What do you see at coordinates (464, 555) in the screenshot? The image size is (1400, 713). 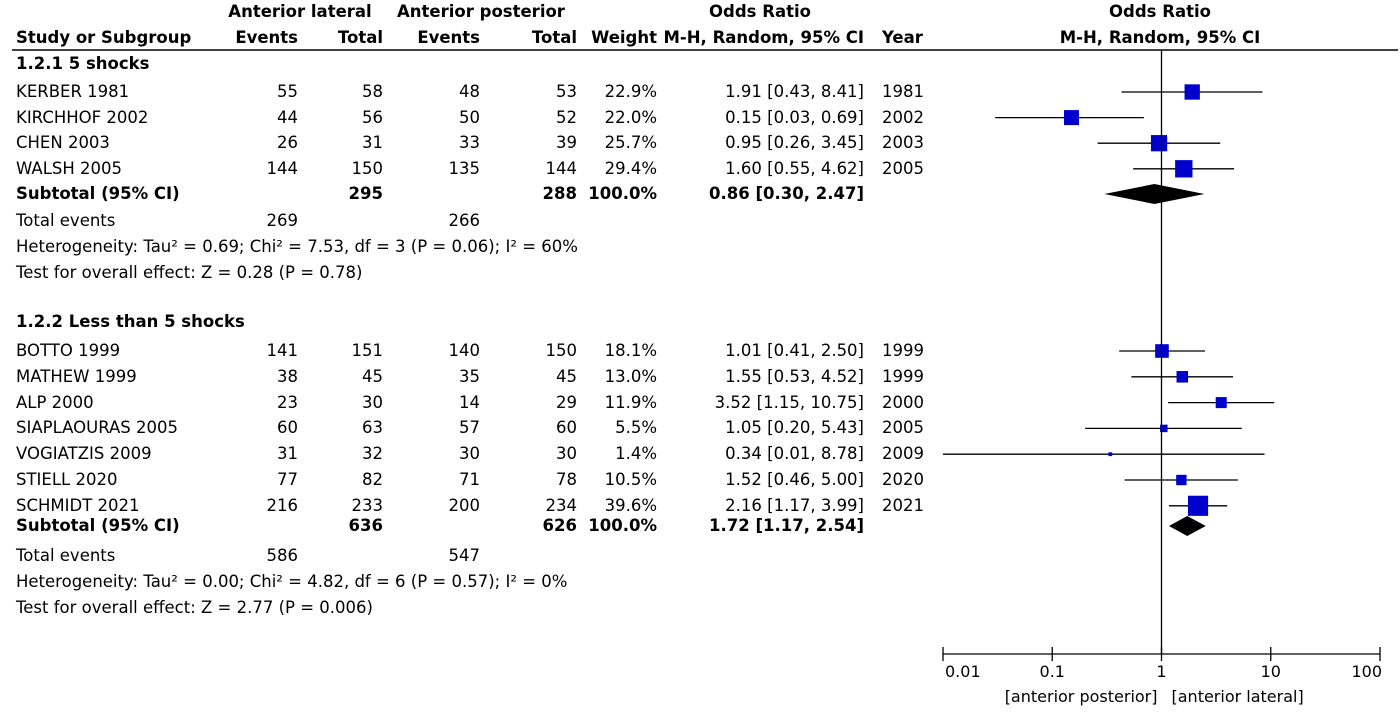 I see `total-events-2: 547` at bounding box center [464, 555].